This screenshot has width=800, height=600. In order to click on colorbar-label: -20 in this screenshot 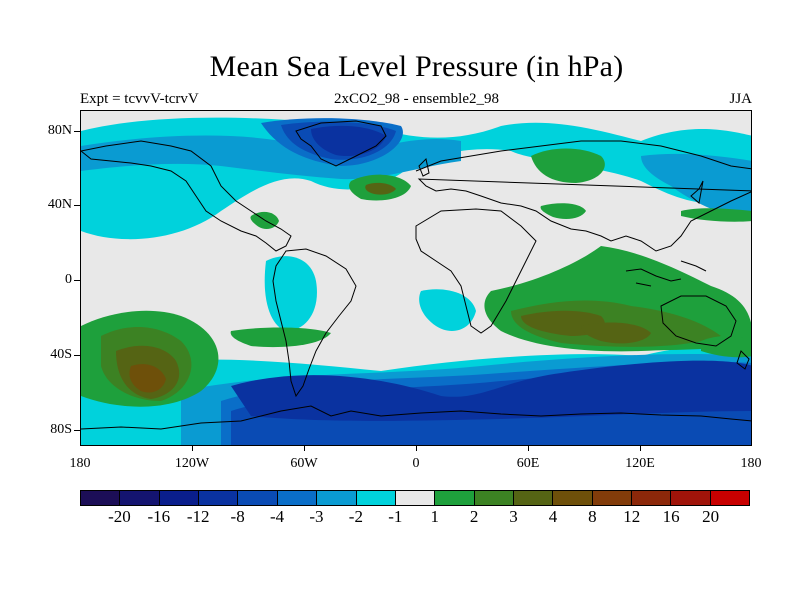, I will do `click(119, 516)`.